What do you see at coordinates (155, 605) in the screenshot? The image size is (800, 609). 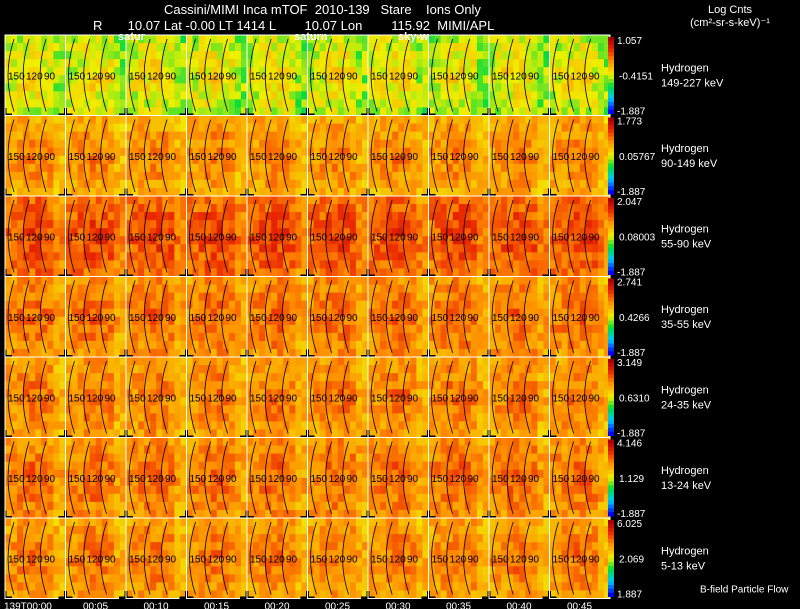 I see `time-tick-label: 00:10` at bounding box center [155, 605].